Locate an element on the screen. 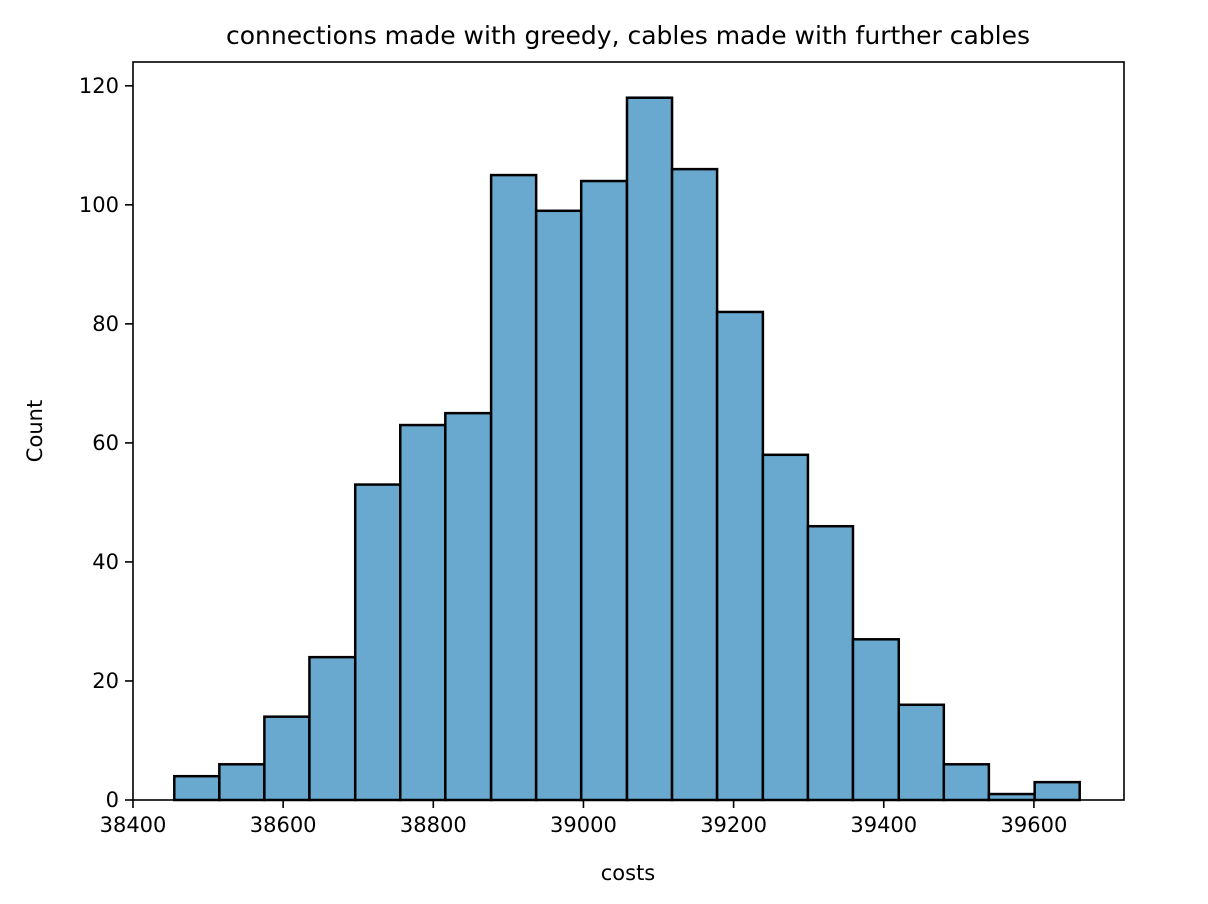  y-tick-label: 40 is located at coordinates (105, 562).